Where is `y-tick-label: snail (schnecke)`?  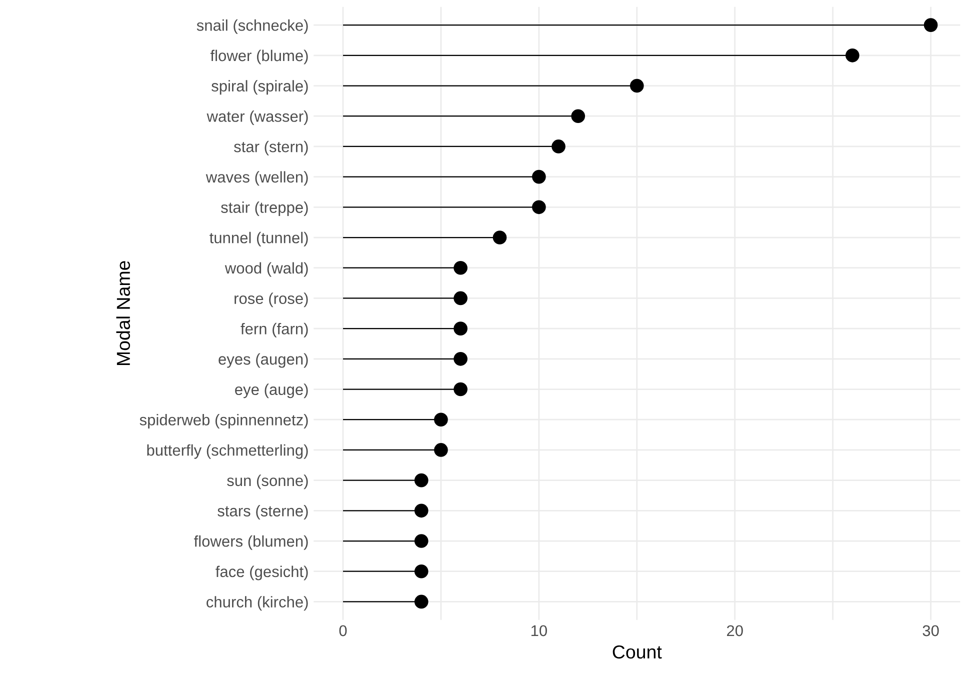 y-tick-label: snail (schnecke) is located at coordinates (252, 26).